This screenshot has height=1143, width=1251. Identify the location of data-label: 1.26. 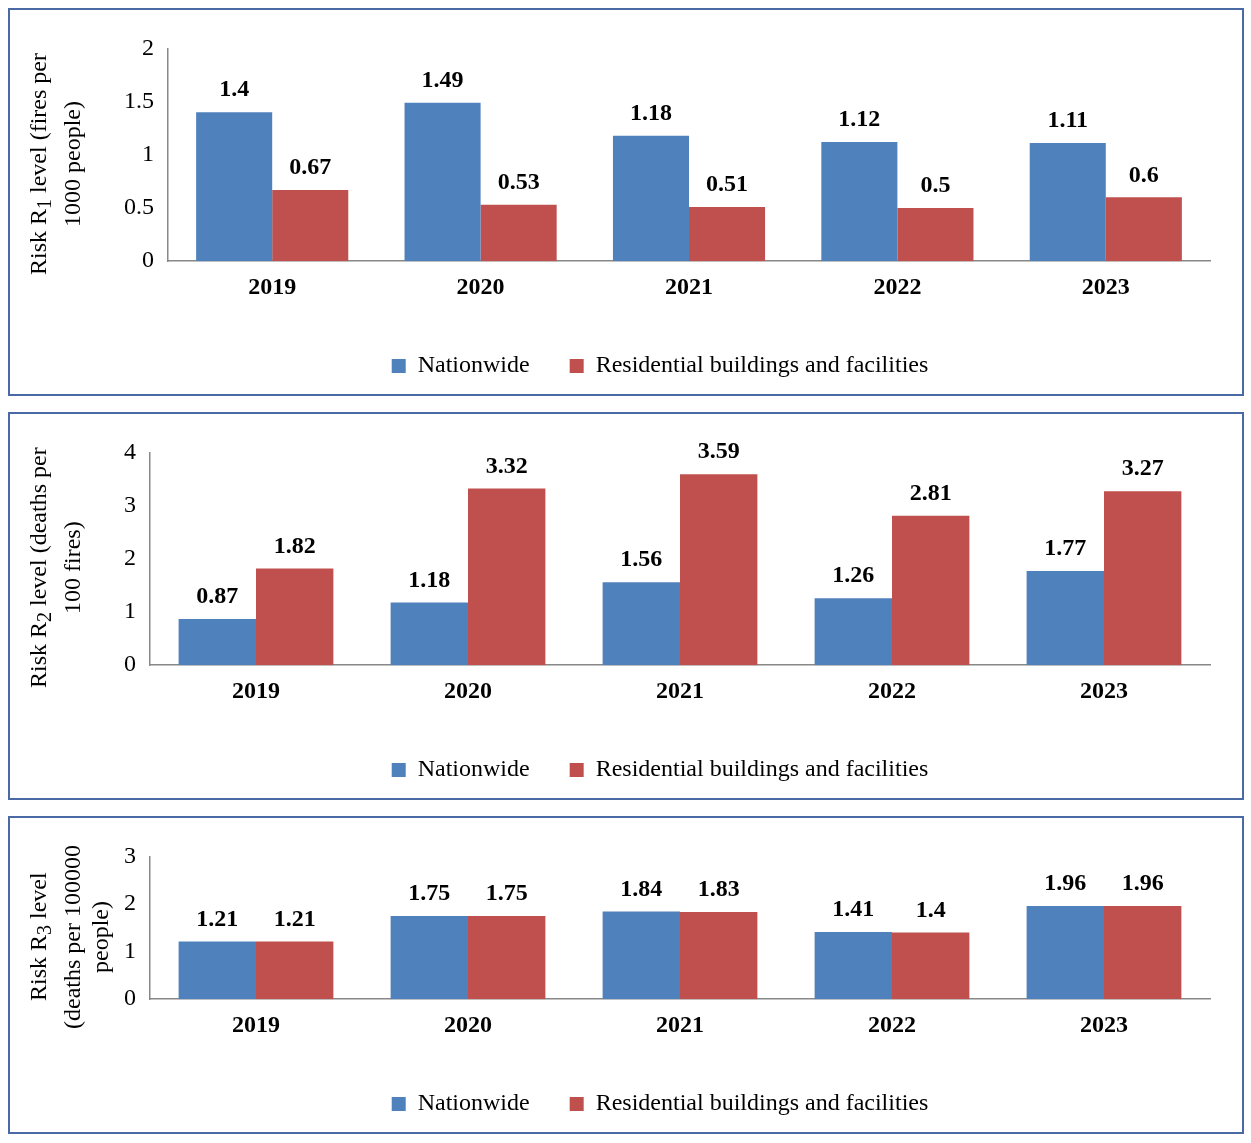
(853, 574).